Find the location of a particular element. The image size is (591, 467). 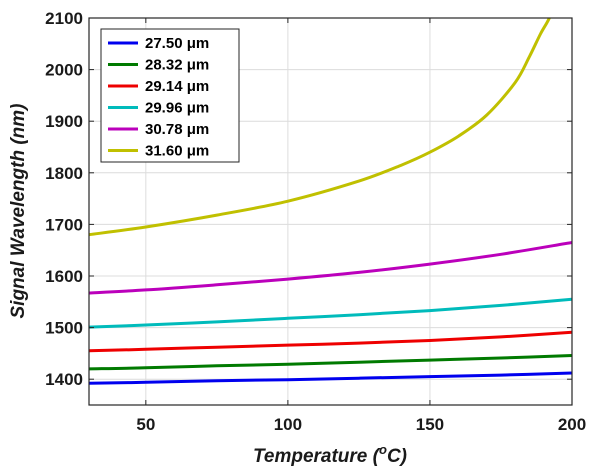

x-axis-title-unit: C) is located at coordinates (397, 456).